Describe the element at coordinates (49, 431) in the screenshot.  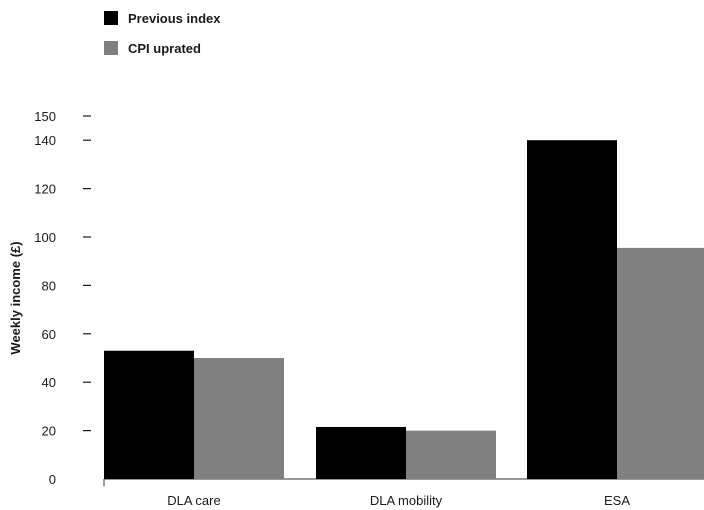
I see `y-tick-label: 20` at that location.